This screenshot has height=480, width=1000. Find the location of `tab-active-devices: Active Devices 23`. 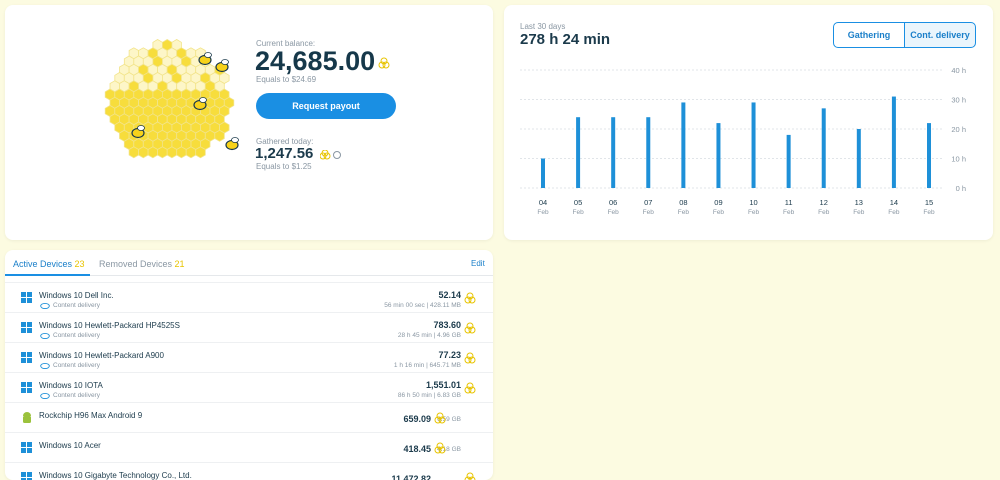

tab-active-devices: Active Devices 23 is located at coordinates (49, 264).